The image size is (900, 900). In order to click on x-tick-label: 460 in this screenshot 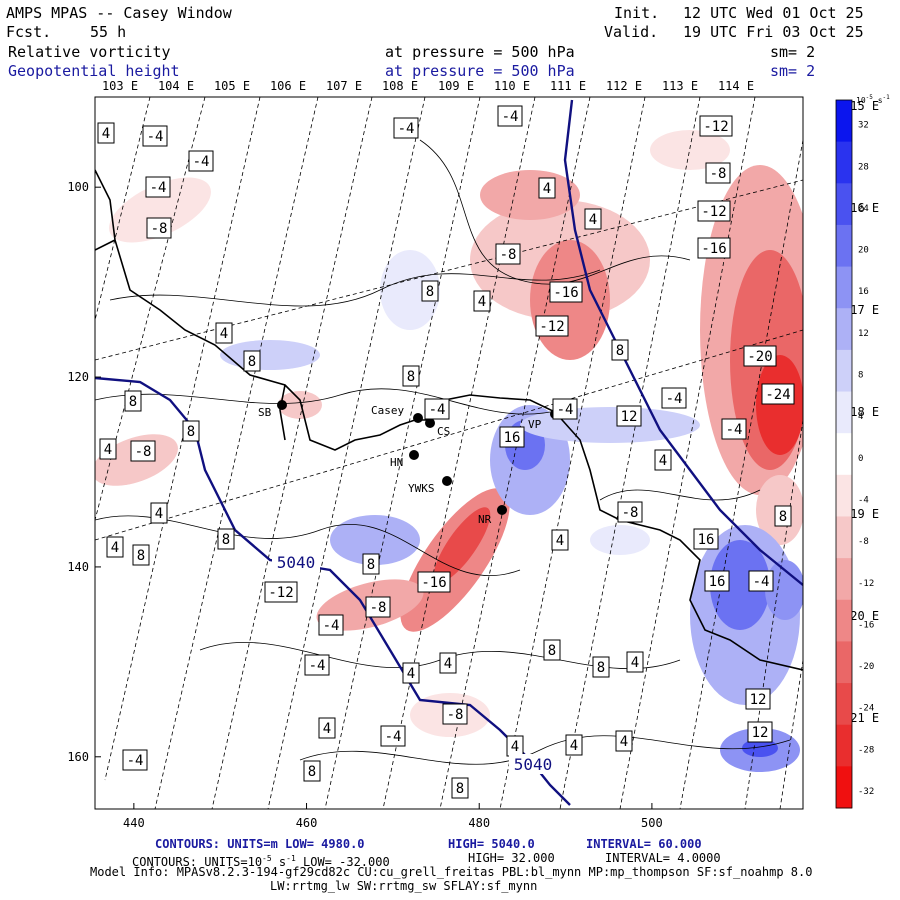, I will do `click(307, 823)`.